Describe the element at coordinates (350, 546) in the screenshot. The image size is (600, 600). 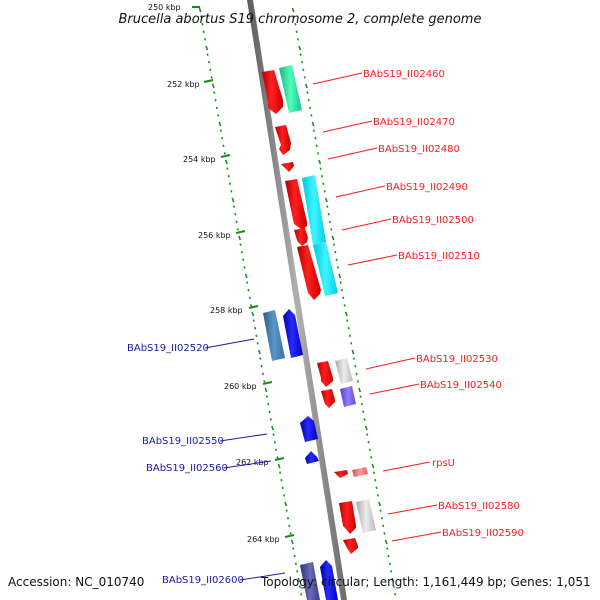
I see `gene-BAbS19_II02590` at that location.